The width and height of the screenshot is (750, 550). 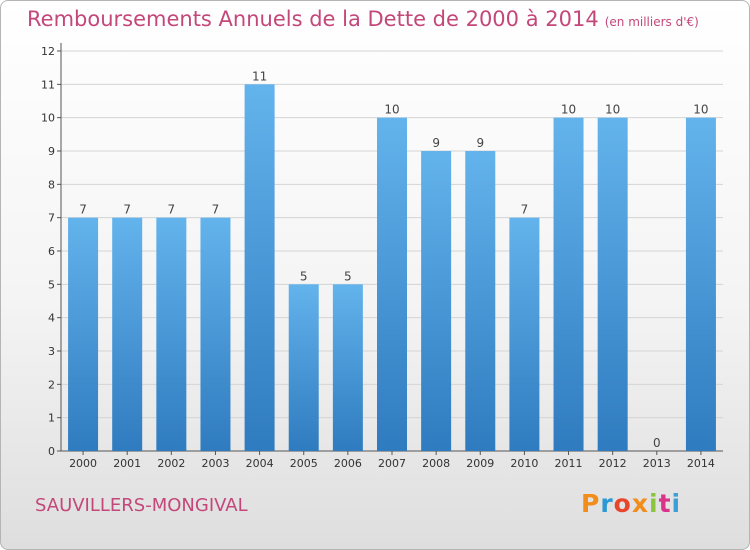 I want to click on x-tick-label: 2006, so click(x=348, y=463).